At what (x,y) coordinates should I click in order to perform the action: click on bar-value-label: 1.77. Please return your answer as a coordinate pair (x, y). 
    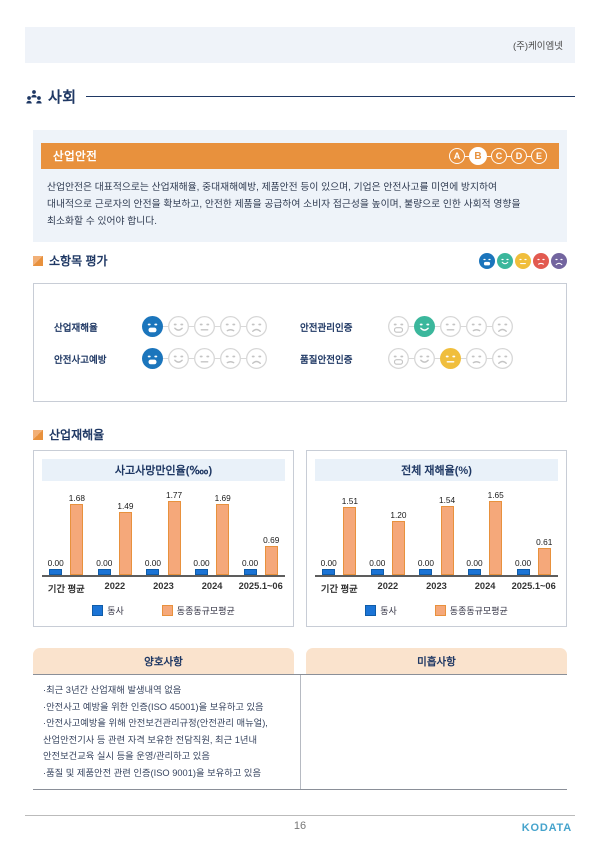
    Looking at the image, I should click on (174, 495).